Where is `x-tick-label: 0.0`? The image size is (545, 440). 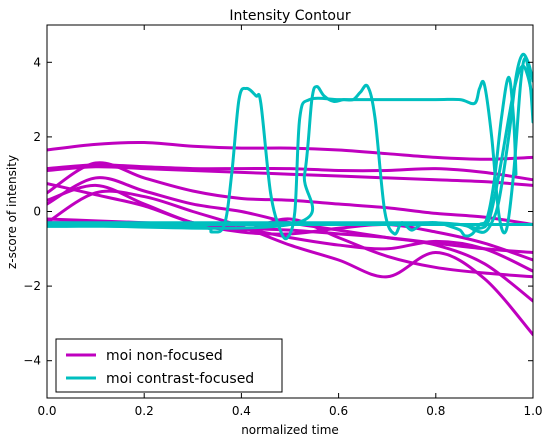
x-tick-label: 0.0 is located at coordinates (46, 411).